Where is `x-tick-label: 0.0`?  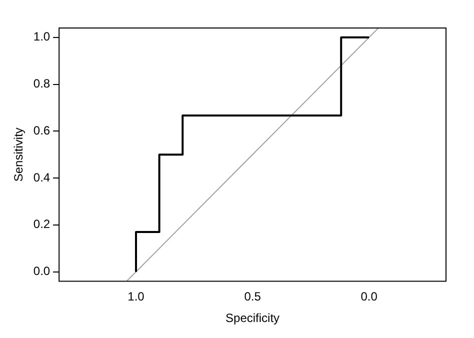
x-tick-label: 0.0 is located at coordinates (369, 297).